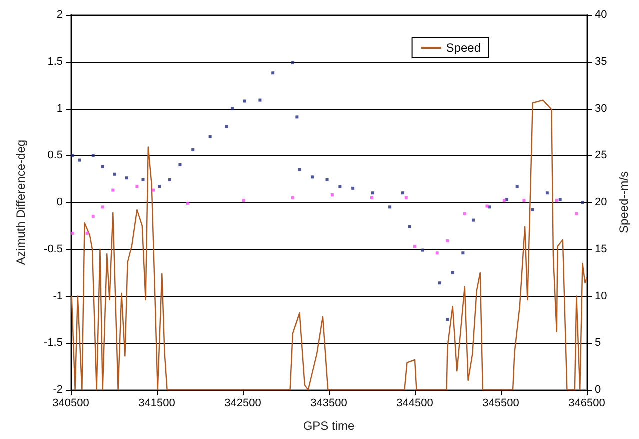  What do you see at coordinates (243, 404) in the screenshot?
I see `x-tick-label: 342500` at bounding box center [243, 404].